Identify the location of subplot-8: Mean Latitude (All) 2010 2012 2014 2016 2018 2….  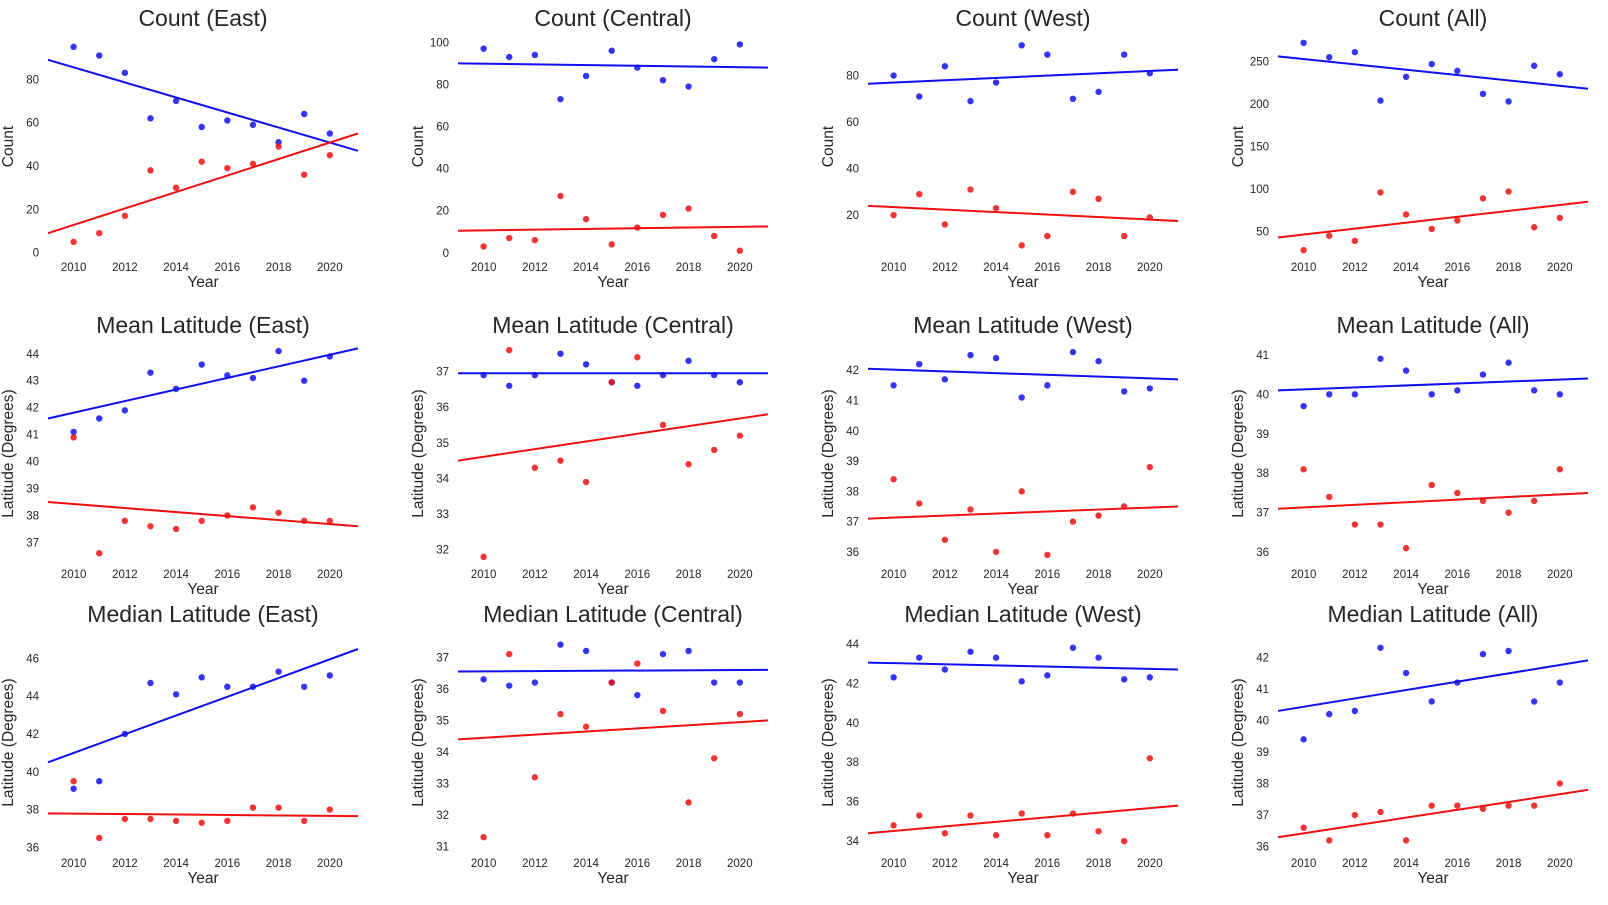
(1409, 455).